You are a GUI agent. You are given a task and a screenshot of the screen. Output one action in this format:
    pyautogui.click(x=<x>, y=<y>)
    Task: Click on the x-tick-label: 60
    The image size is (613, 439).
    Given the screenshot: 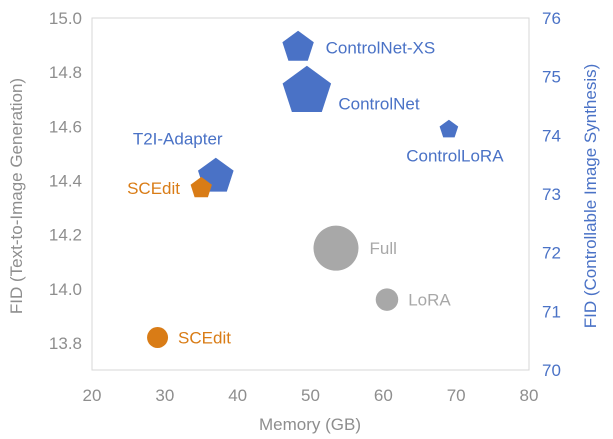 What is the action you would take?
    pyautogui.click(x=383, y=395)
    